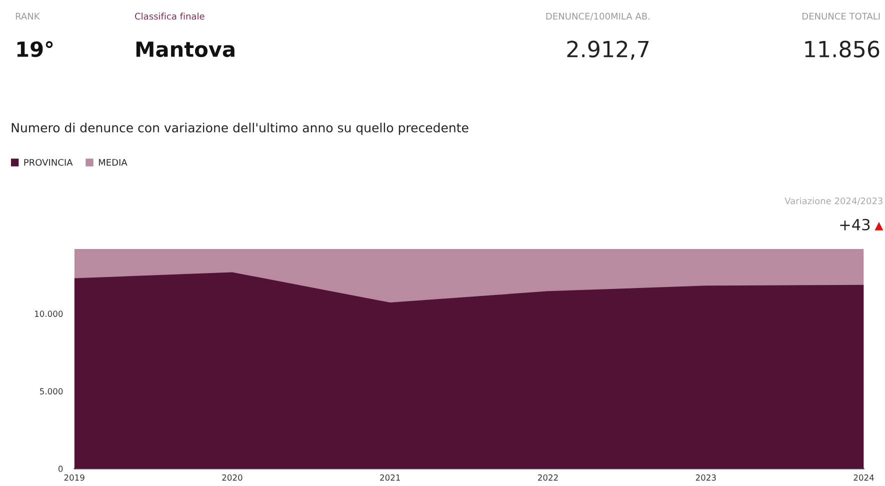 The image size is (885, 486). What do you see at coordinates (51, 391) in the screenshot?
I see `y-tick-label: 5.000` at bounding box center [51, 391].